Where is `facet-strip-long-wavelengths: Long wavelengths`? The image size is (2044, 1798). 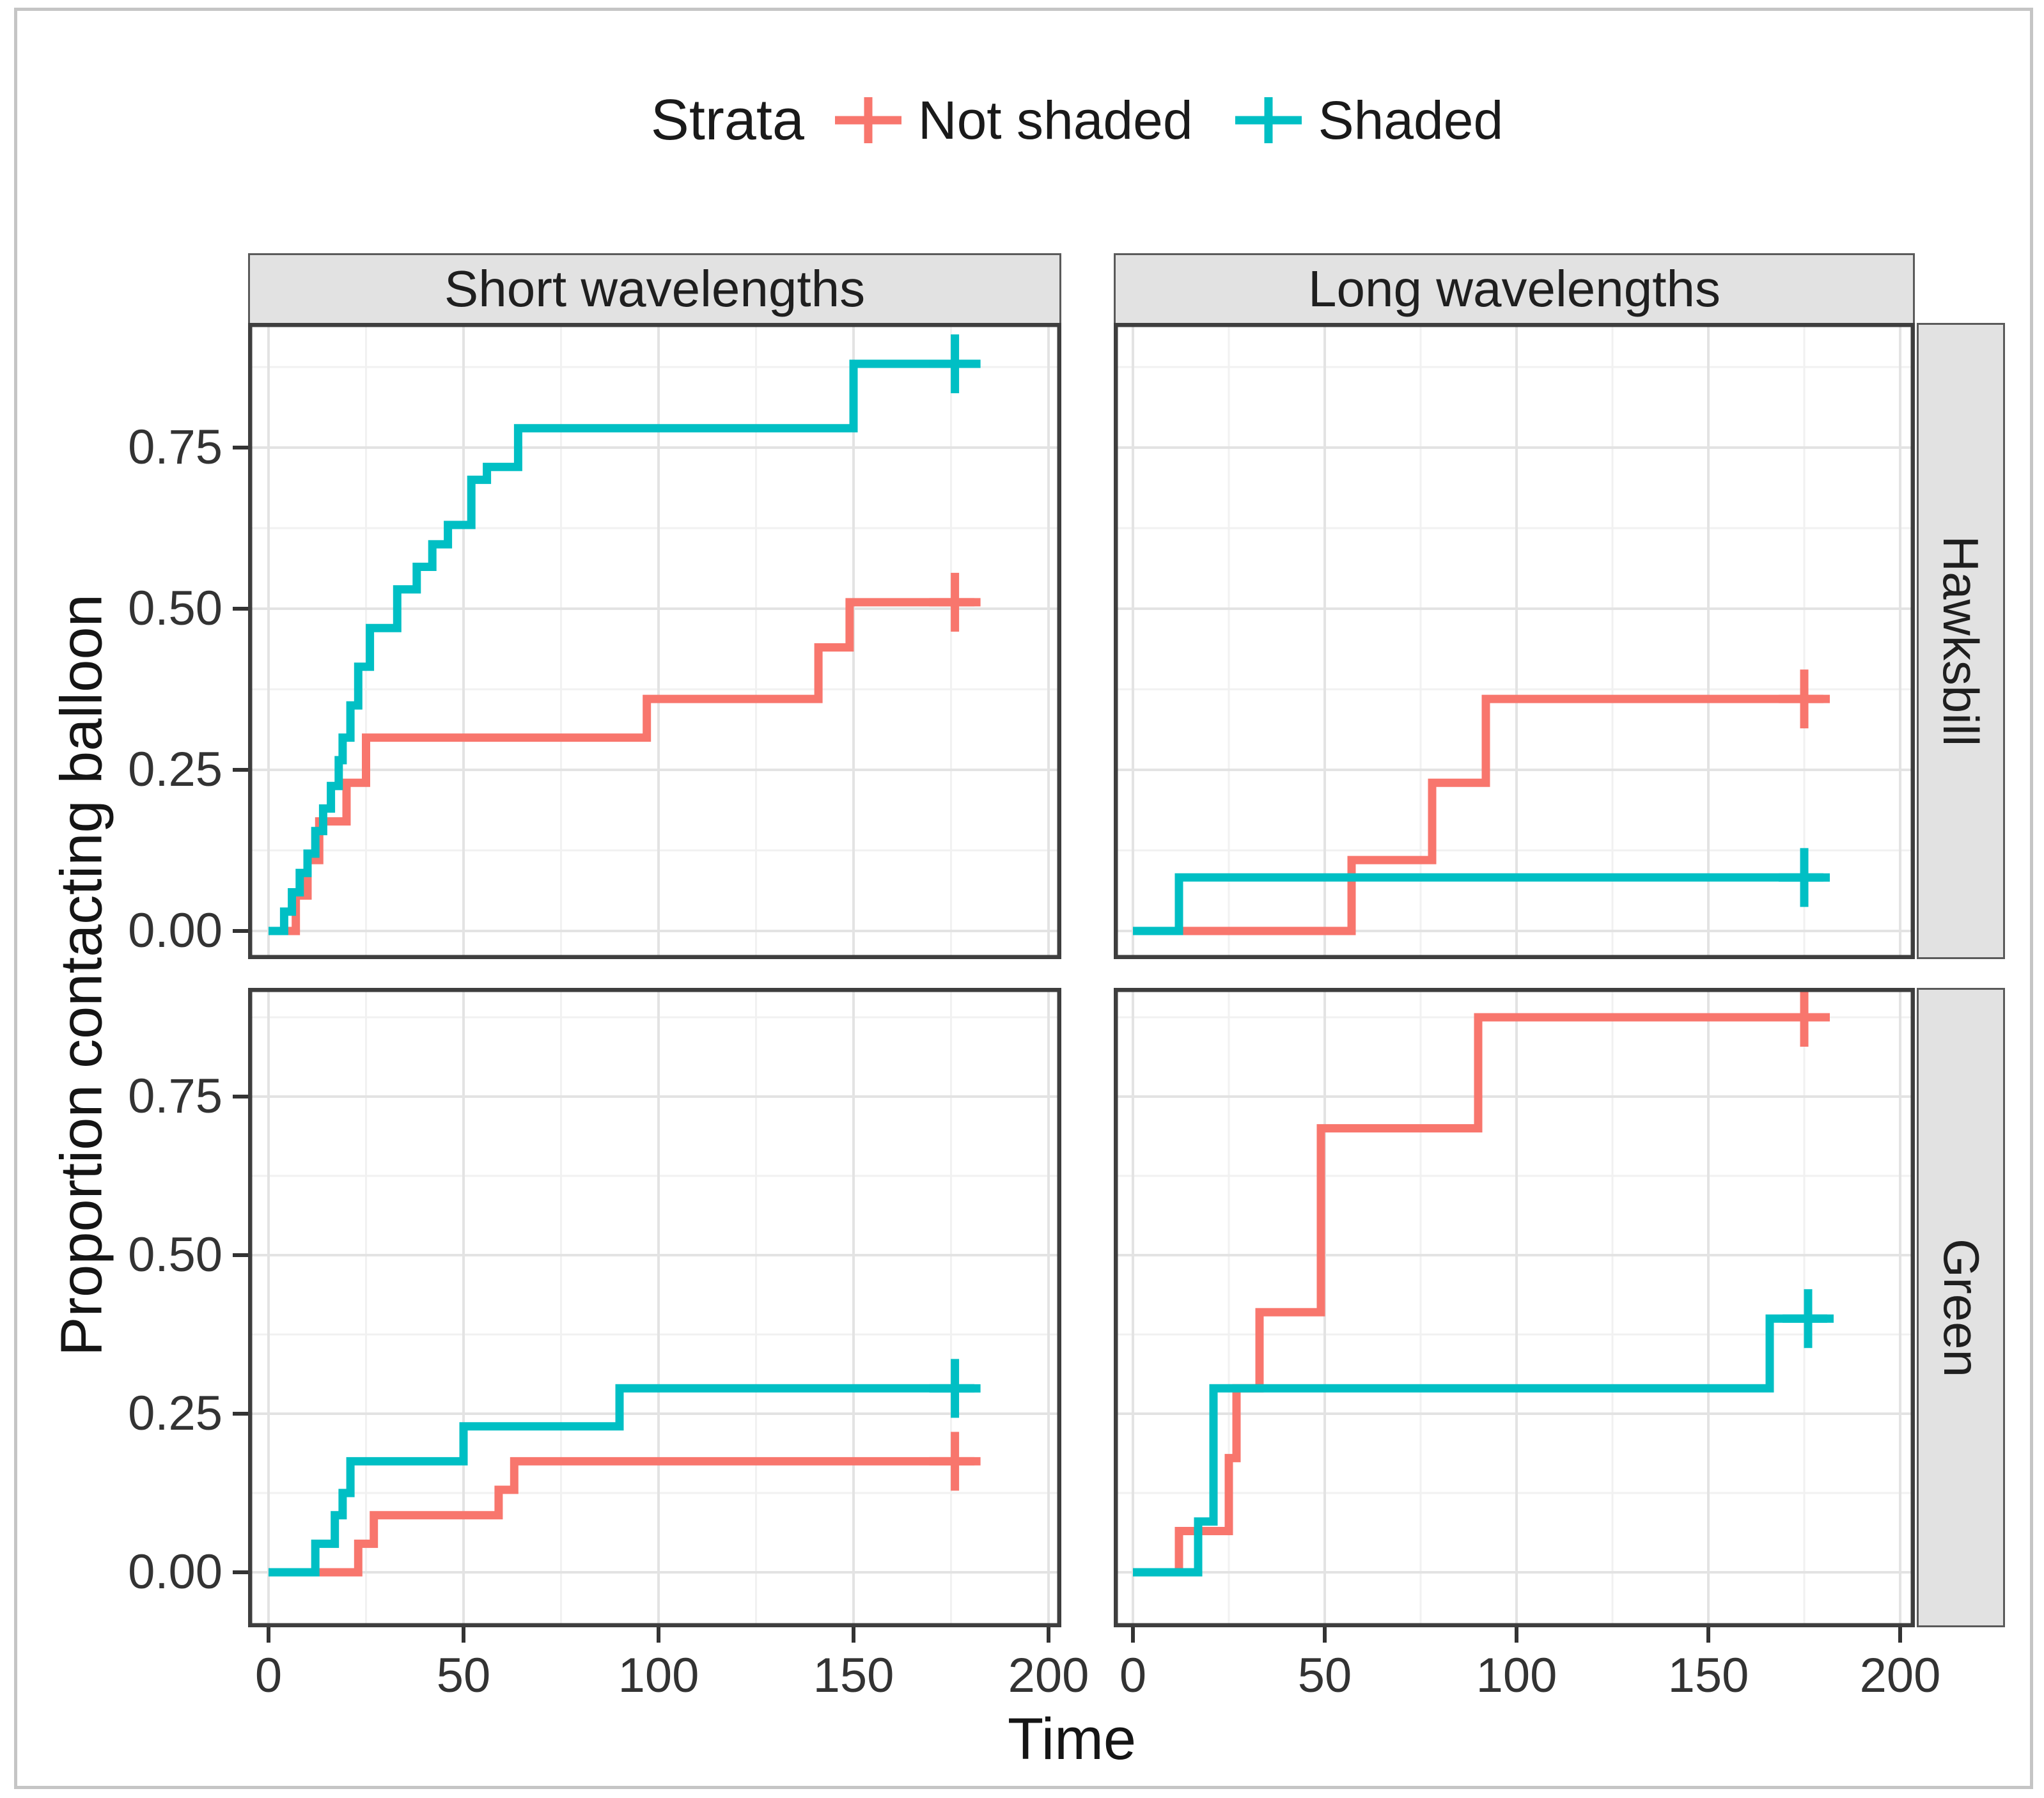
facet-strip-long-wavelengths: Long wavelengths is located at coordinates (1514, 289).